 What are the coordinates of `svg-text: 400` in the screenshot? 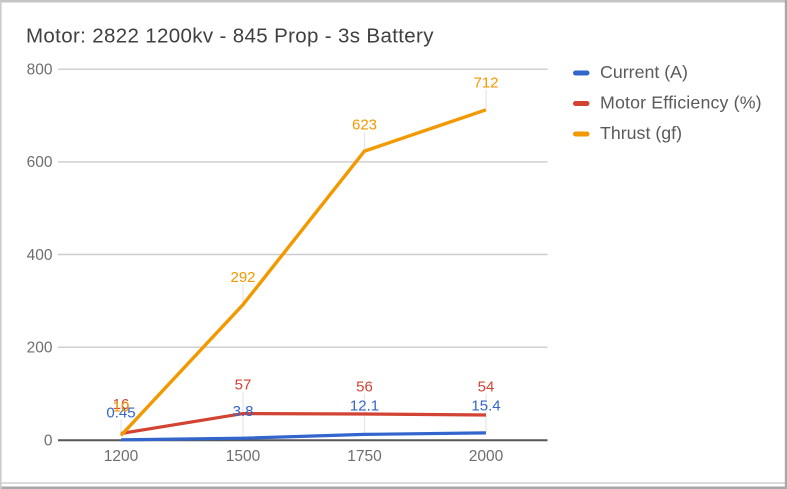 It's located at (40, 255).